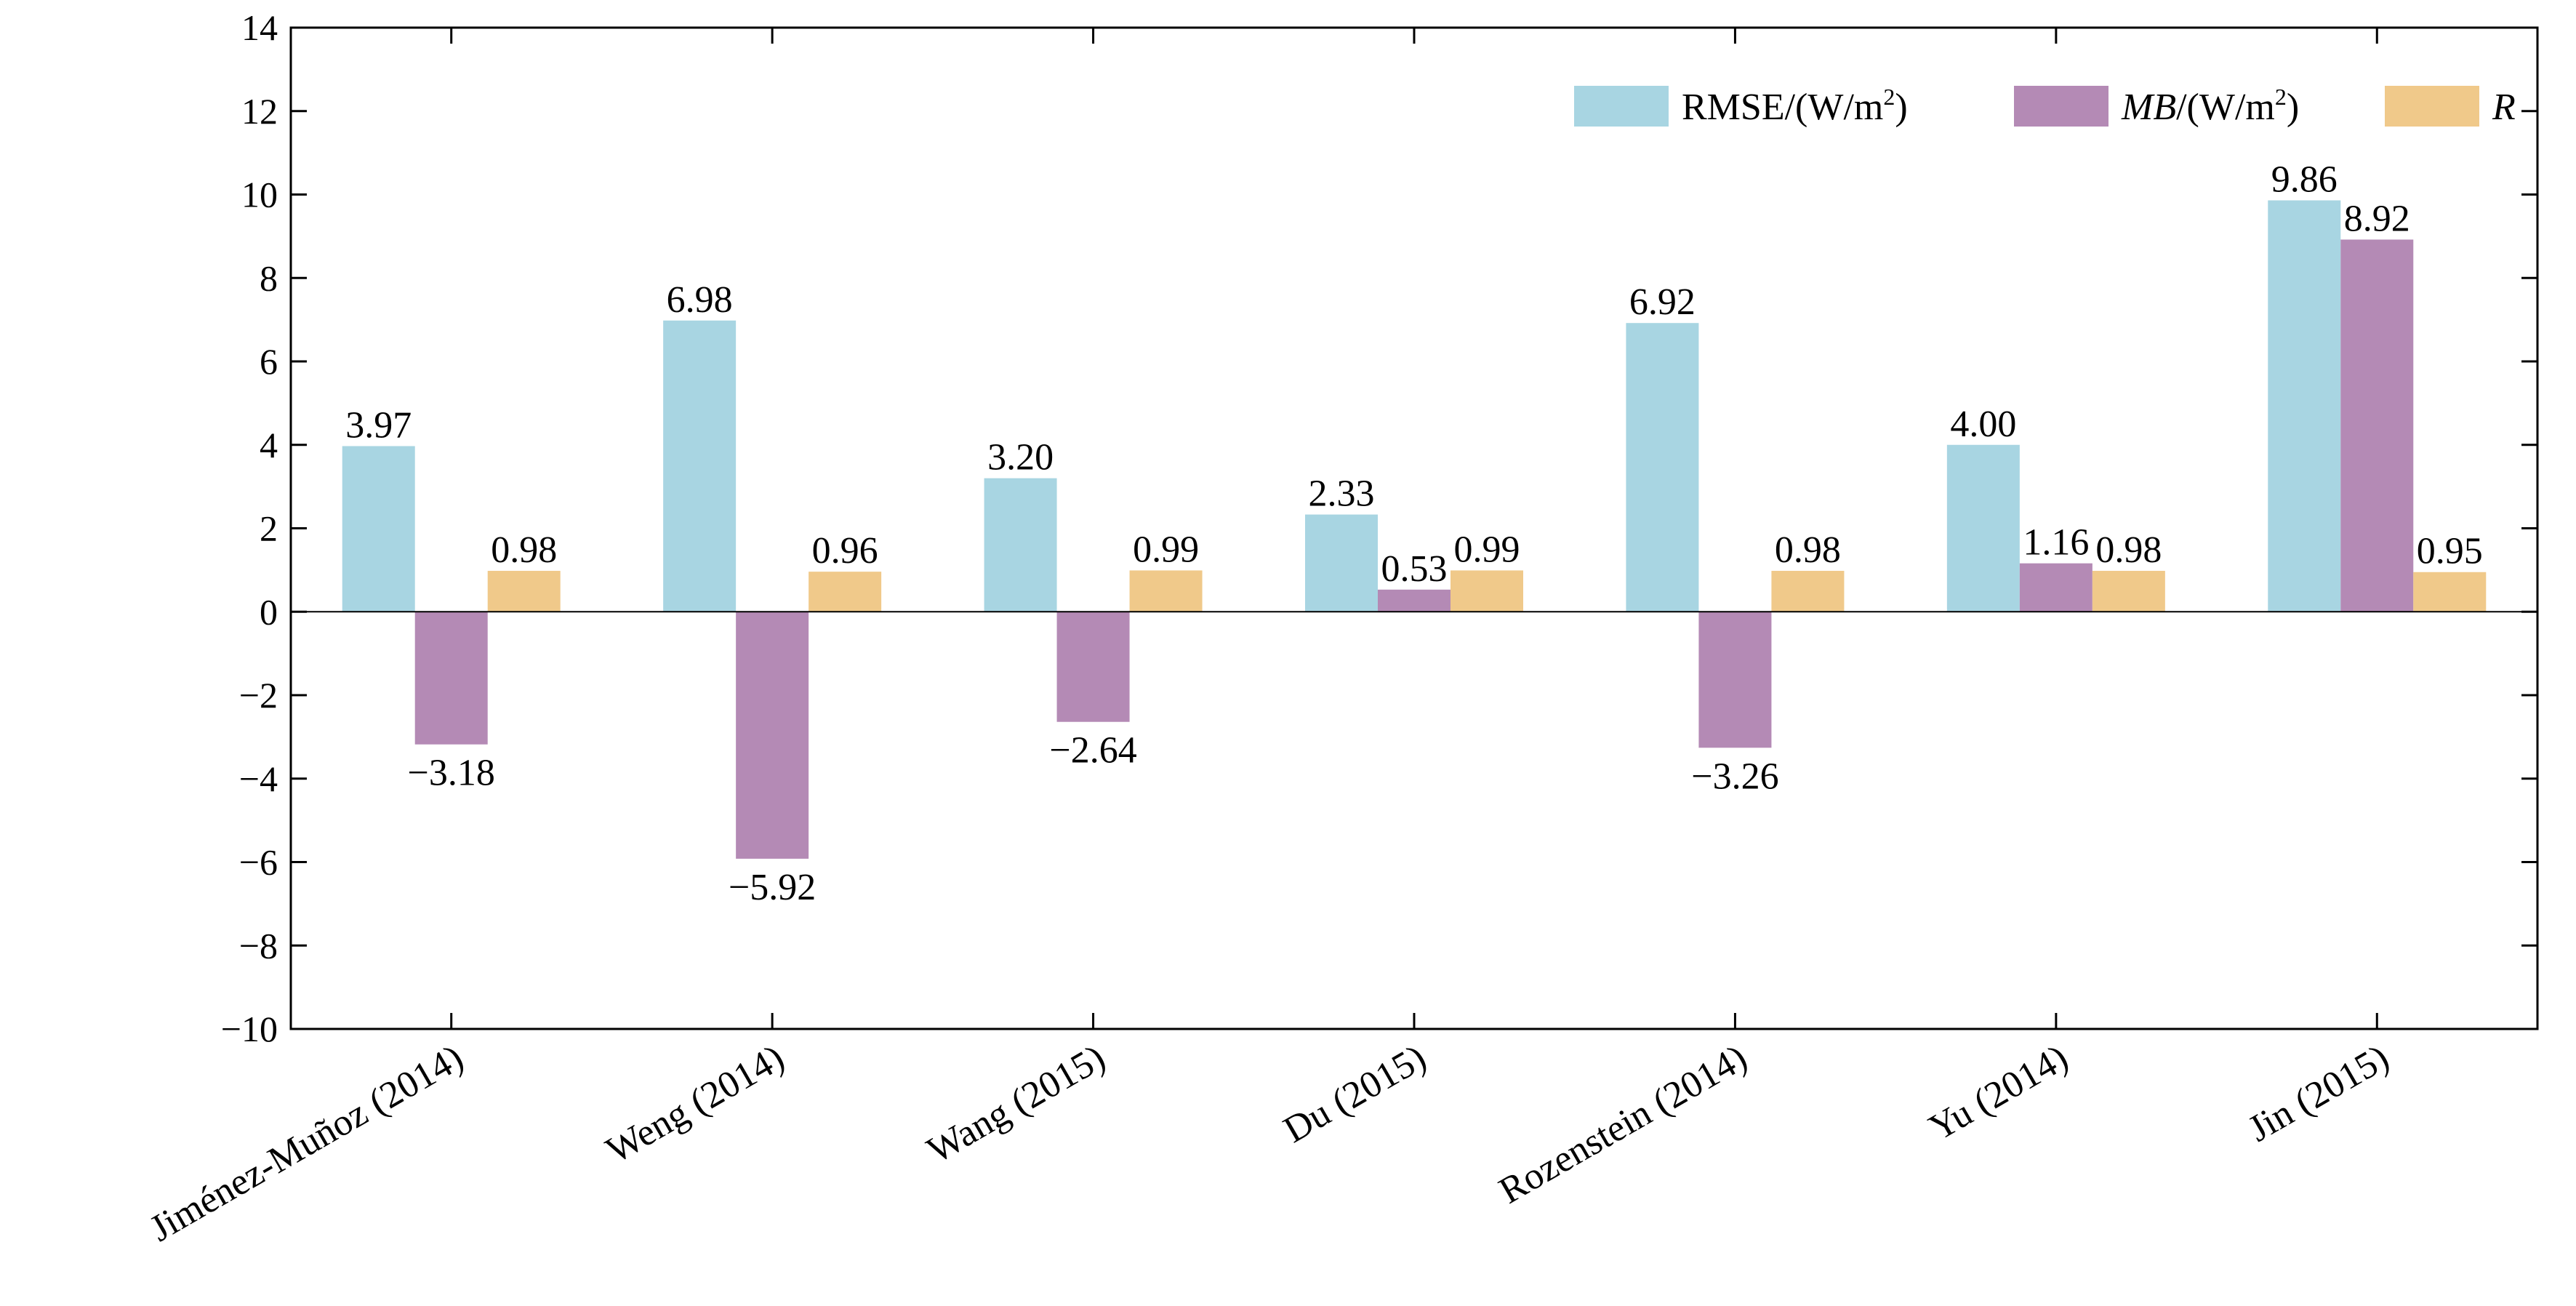 Image resolution: width=2576 pixels, height=1306 pixels. I want to click on y-tick-label-3: −4, so click(258, 778).